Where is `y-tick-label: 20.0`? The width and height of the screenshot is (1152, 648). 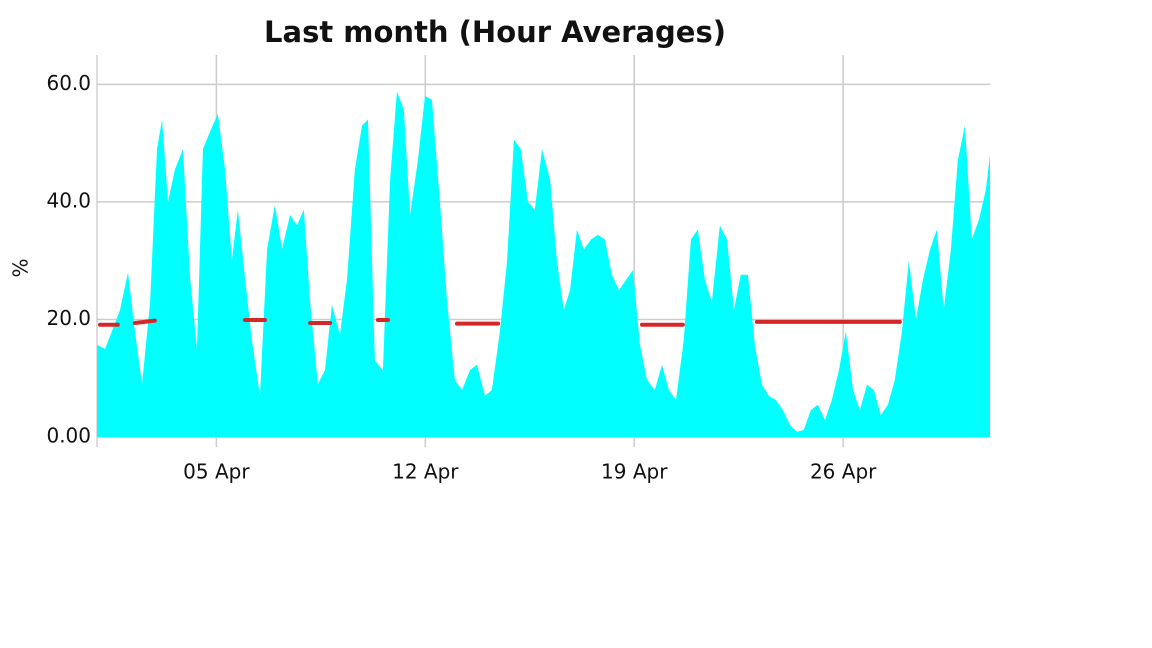
y-tick-label: 20.0 is located at coordinates (68, 318).